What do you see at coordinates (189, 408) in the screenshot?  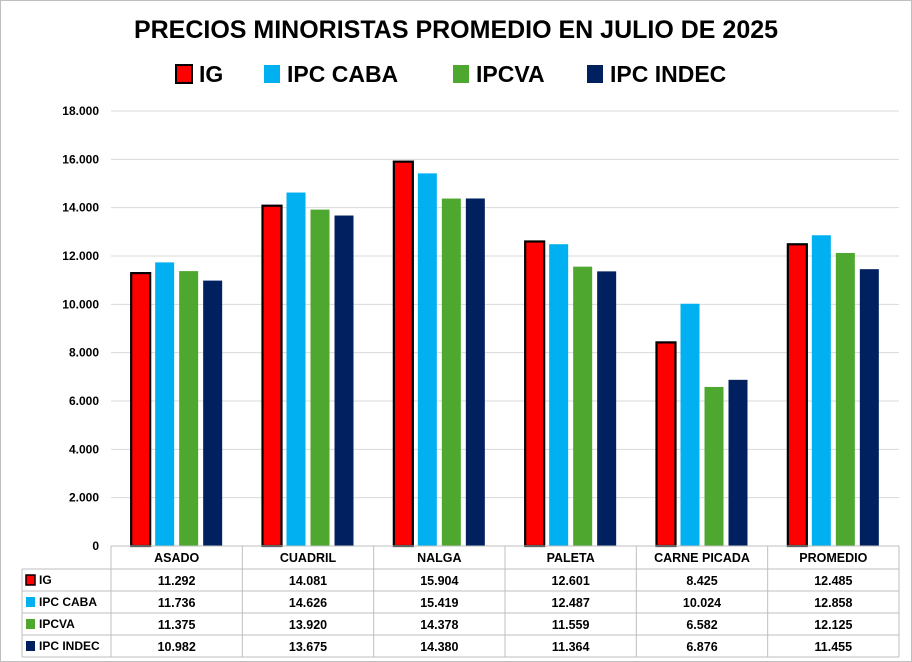 I see `bar-ipcva-asado` at bounding box center [189, 408].